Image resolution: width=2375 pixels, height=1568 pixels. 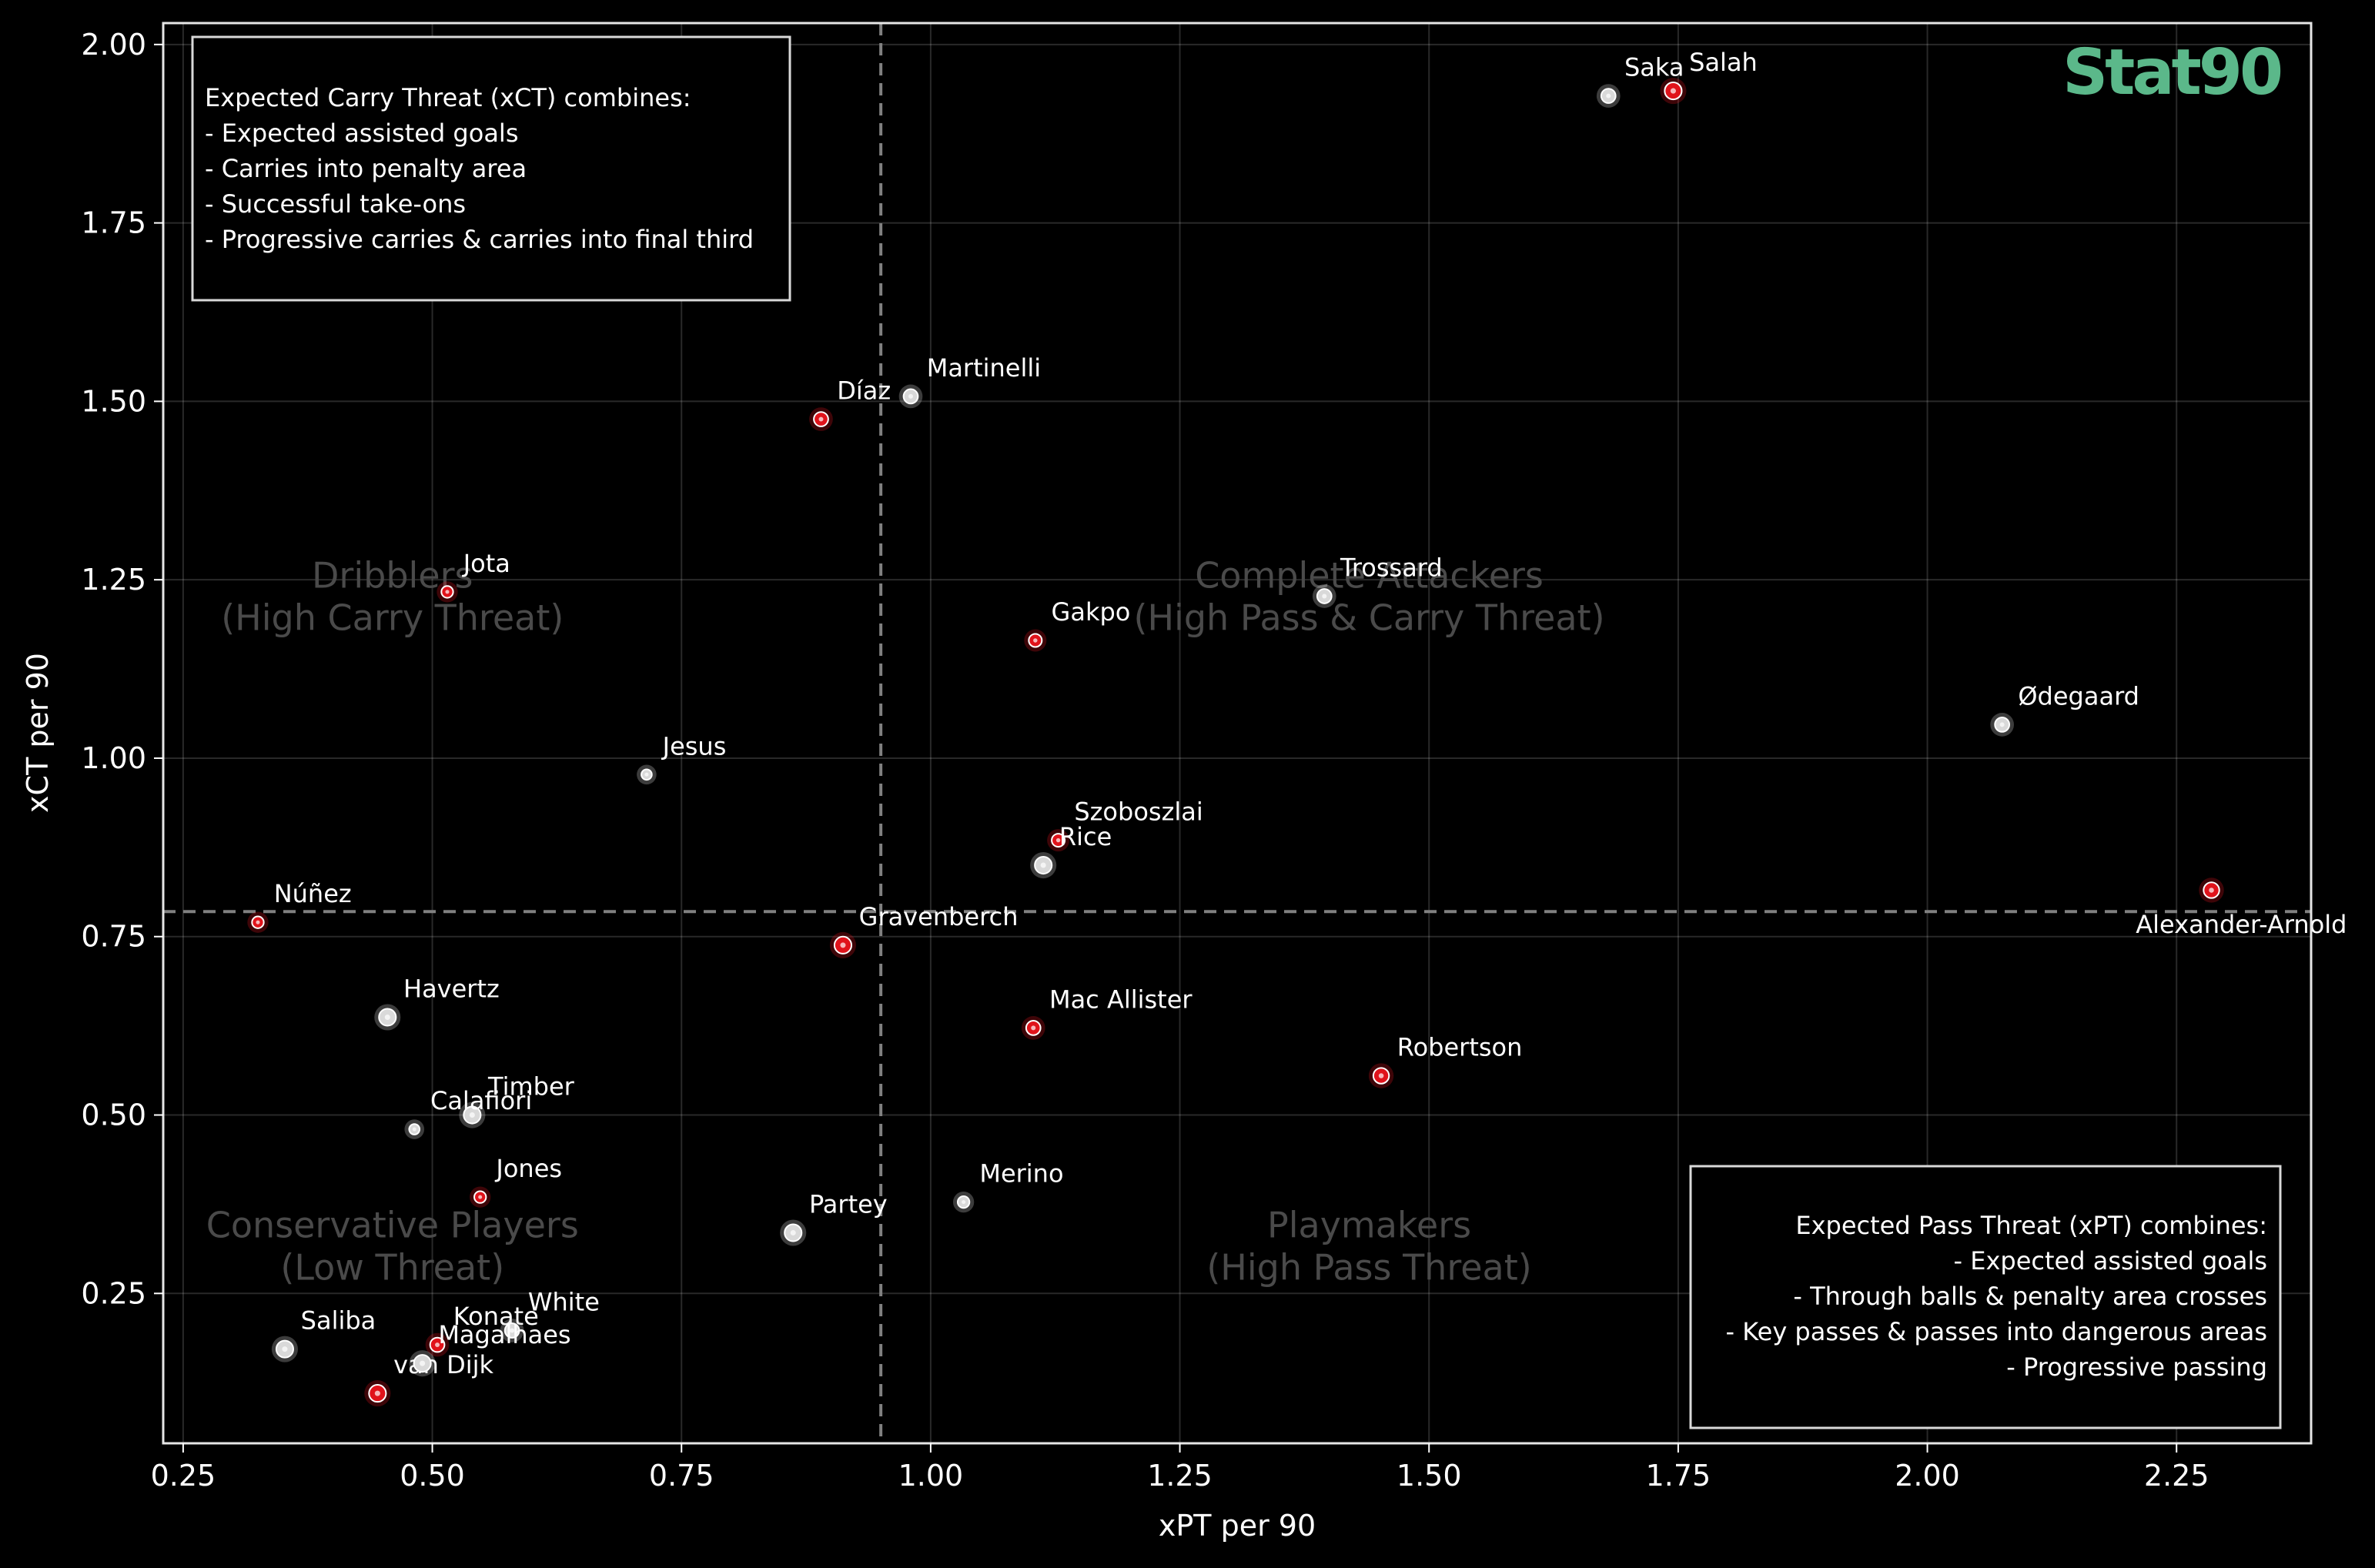 I want to click on point-label: Díaz, so click(x=864, y=391).